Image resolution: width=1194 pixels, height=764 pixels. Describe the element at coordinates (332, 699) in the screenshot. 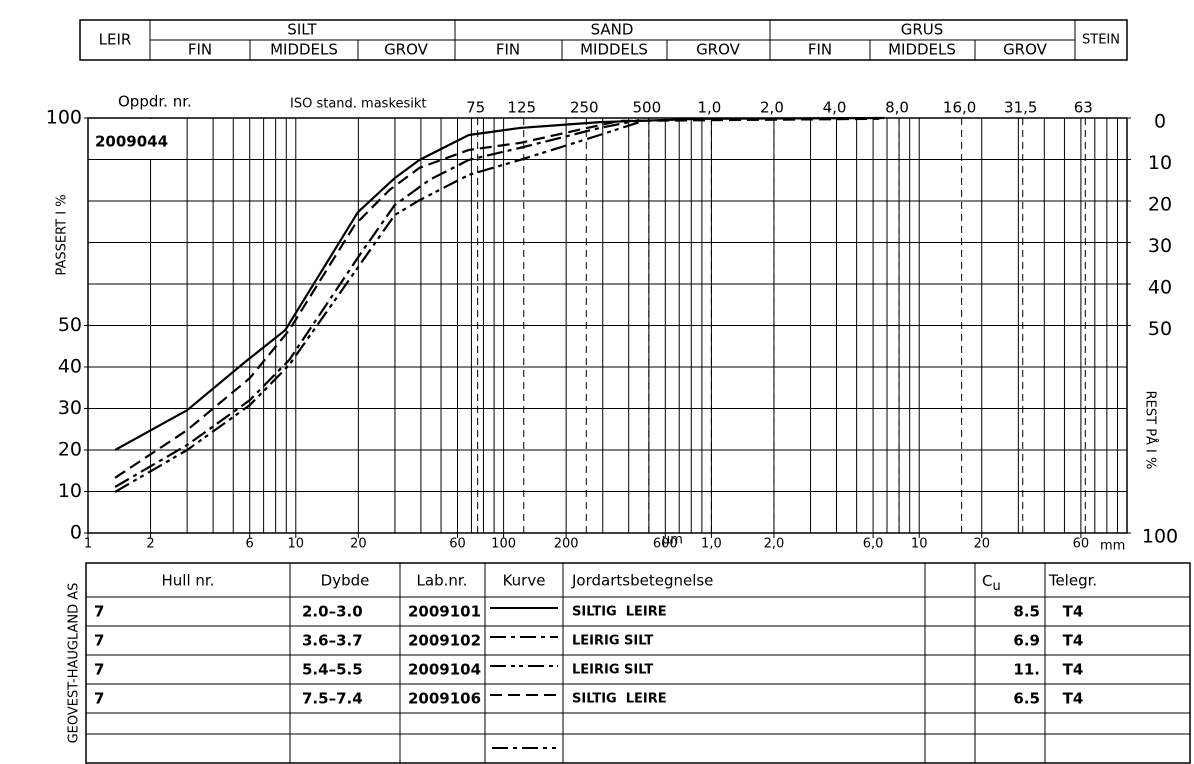

I see `depth: 7.5–7.4` at that location.